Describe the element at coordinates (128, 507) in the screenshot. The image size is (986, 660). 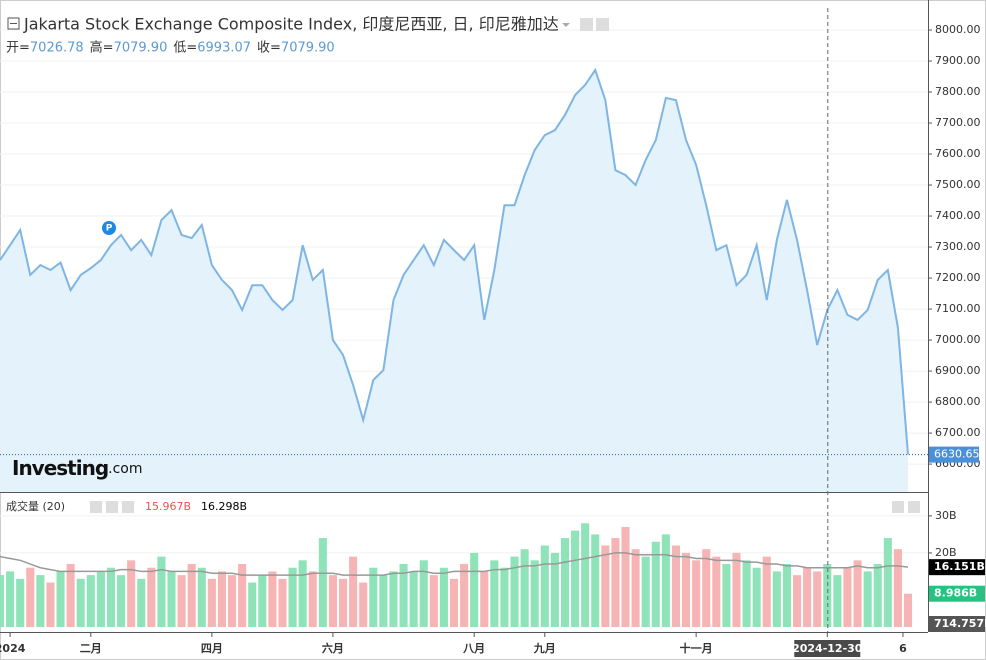
I see `close-icon` at that location.